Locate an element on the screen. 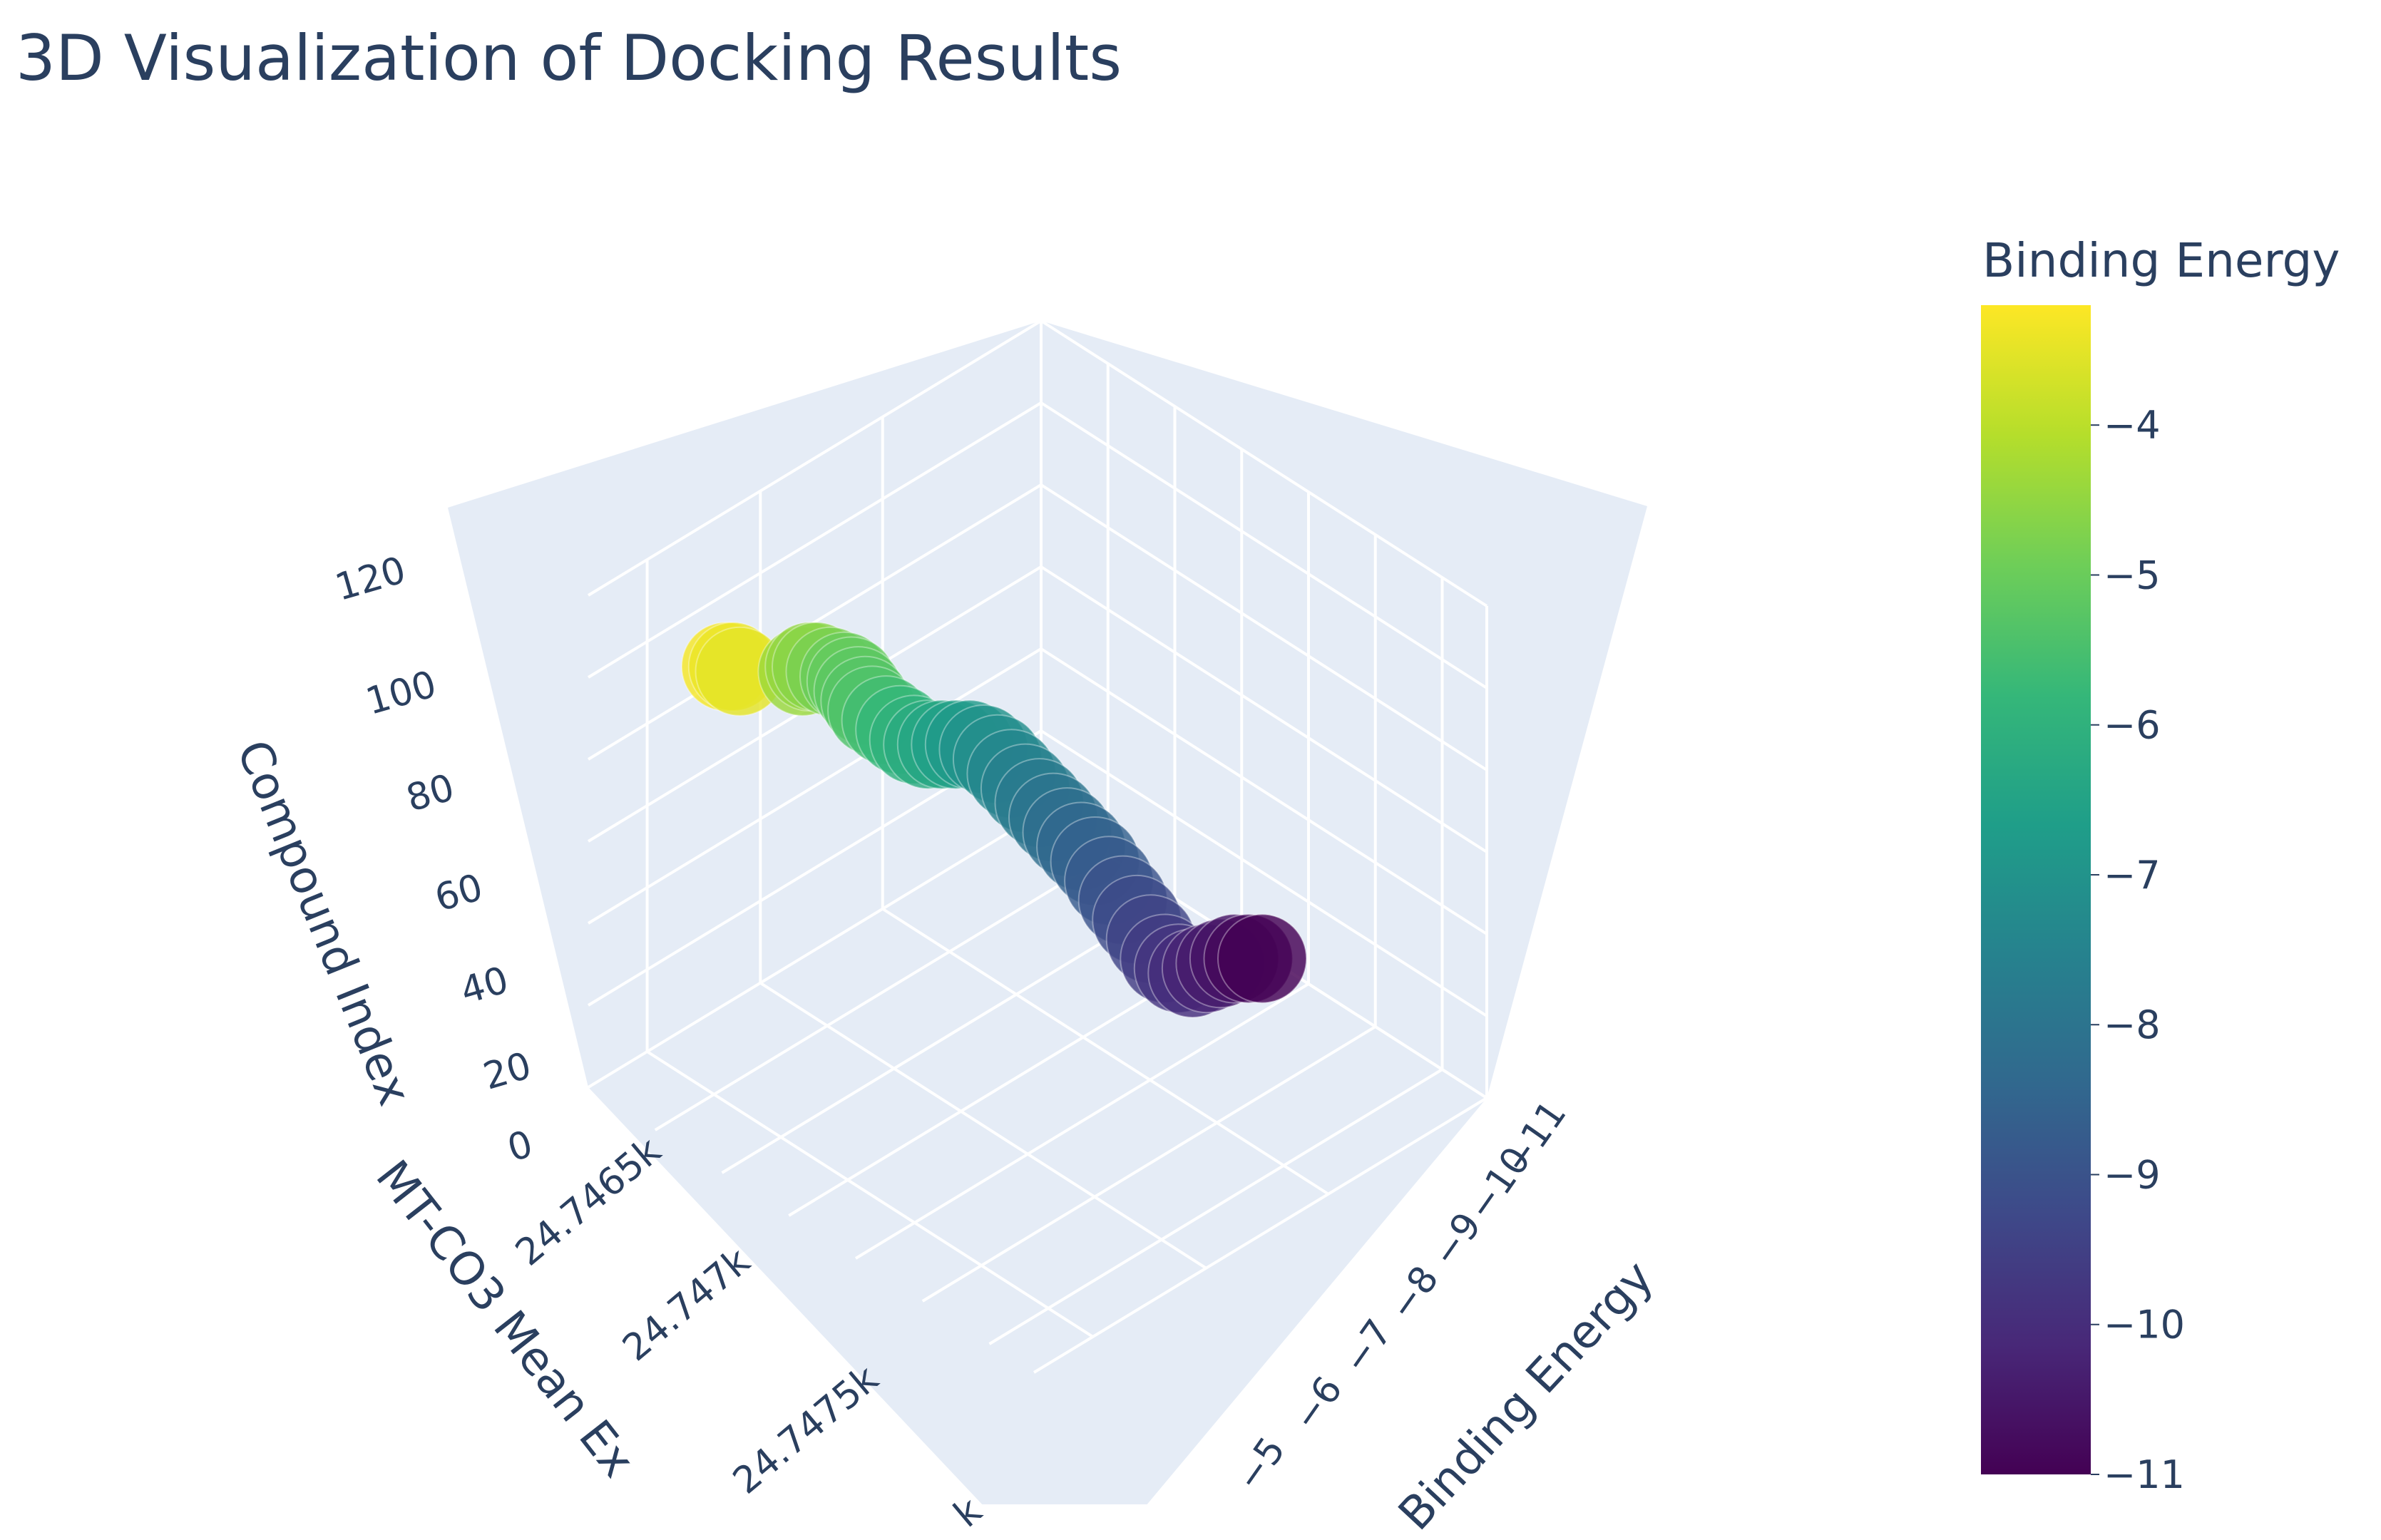 The height and width of the screenshot is (1540, 2381). colorbar-tick-label: −6 is located at coordinates (2132, 725).